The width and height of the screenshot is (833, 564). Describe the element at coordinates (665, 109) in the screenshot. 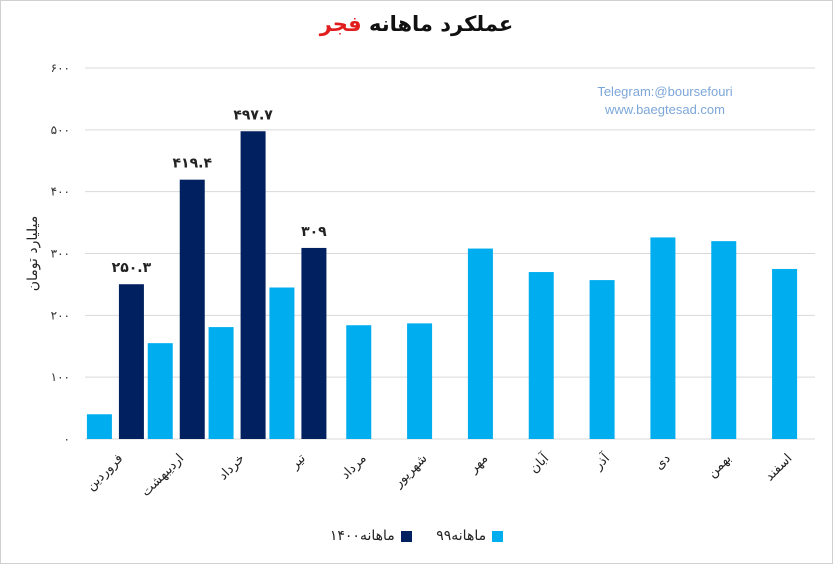

I see `watermark-website: www.baegtesad.com` at that location.